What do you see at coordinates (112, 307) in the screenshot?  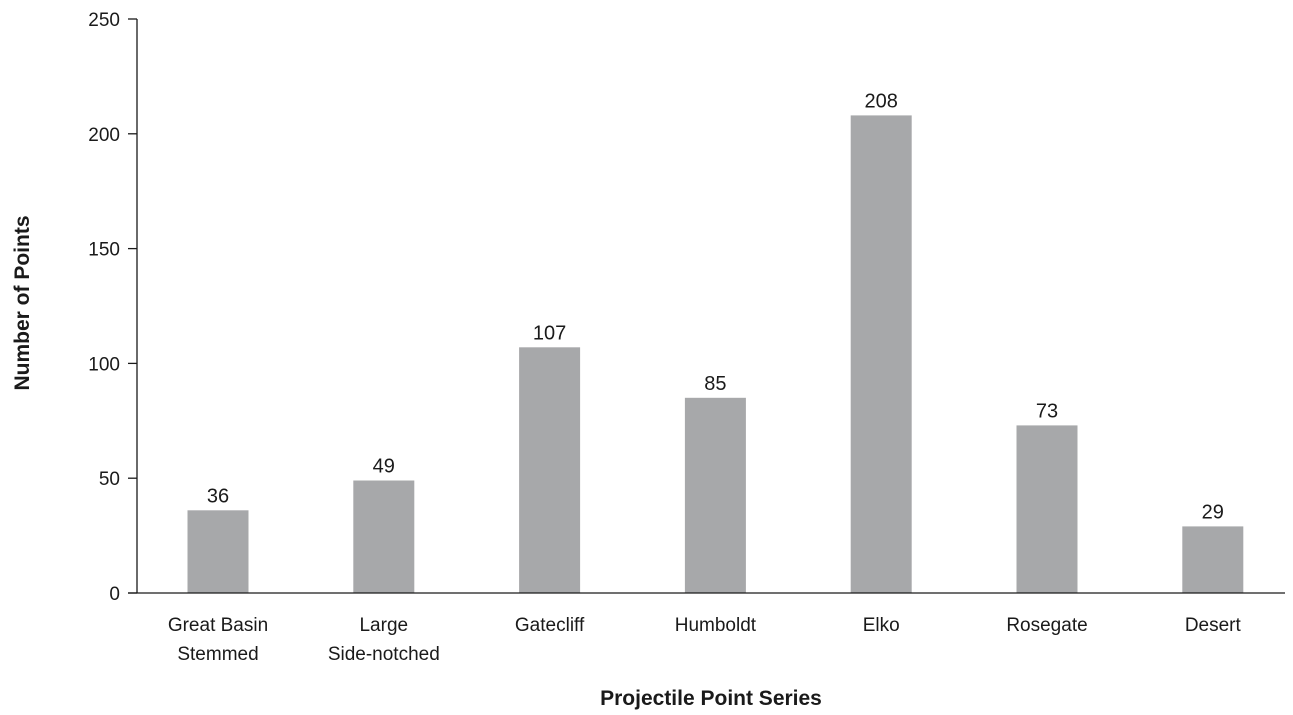 I see `y-axis-ticks: 0 50 100 150 200 250` at bounding box center [112, 307].